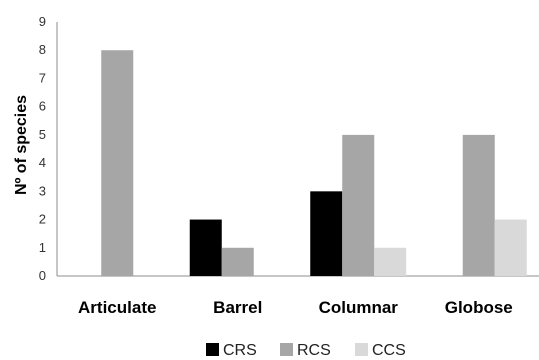  Describe the element at coordinates (205, 247) in the screenshot. I see `bar-crs-barrel` at that location.